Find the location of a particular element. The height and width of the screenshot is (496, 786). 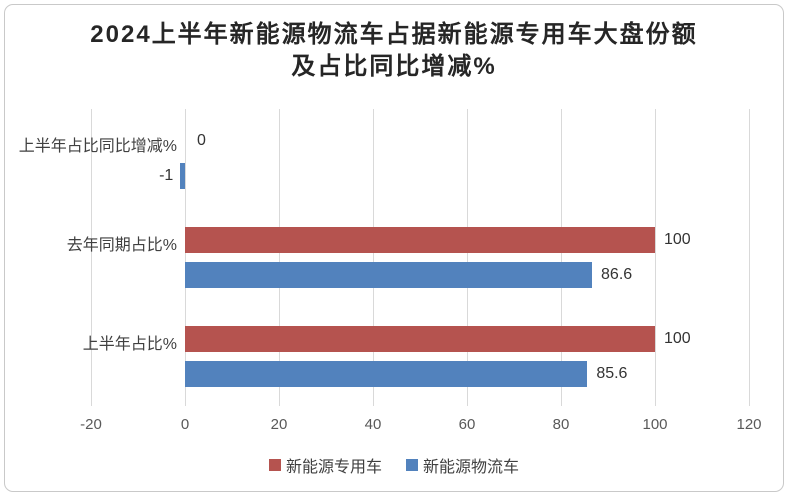

x-axis-tick-label: 100 is located at coordinates (655, 424).